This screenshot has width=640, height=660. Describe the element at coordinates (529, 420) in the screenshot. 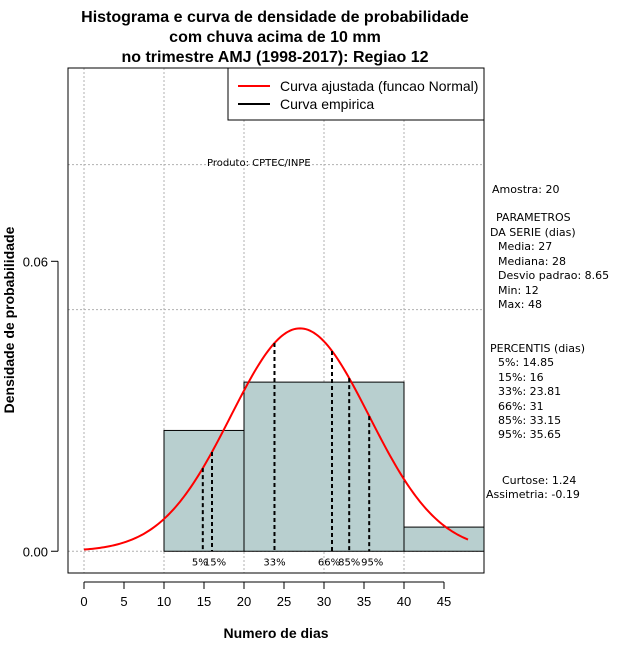

I see `stat-p85: 85%: 33.15` at that location.